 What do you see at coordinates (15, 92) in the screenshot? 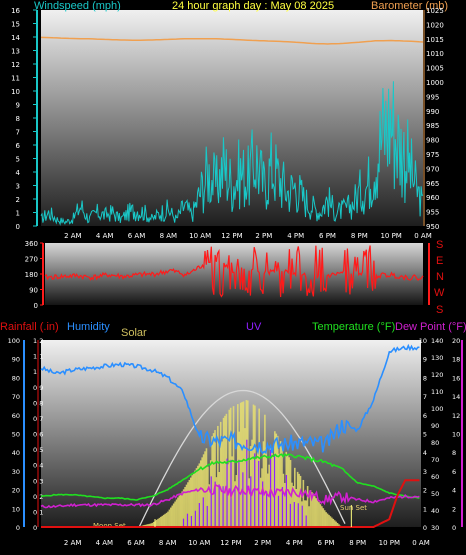
I see `wind-y-tick-label: 10` at bounding box center [15, 92].